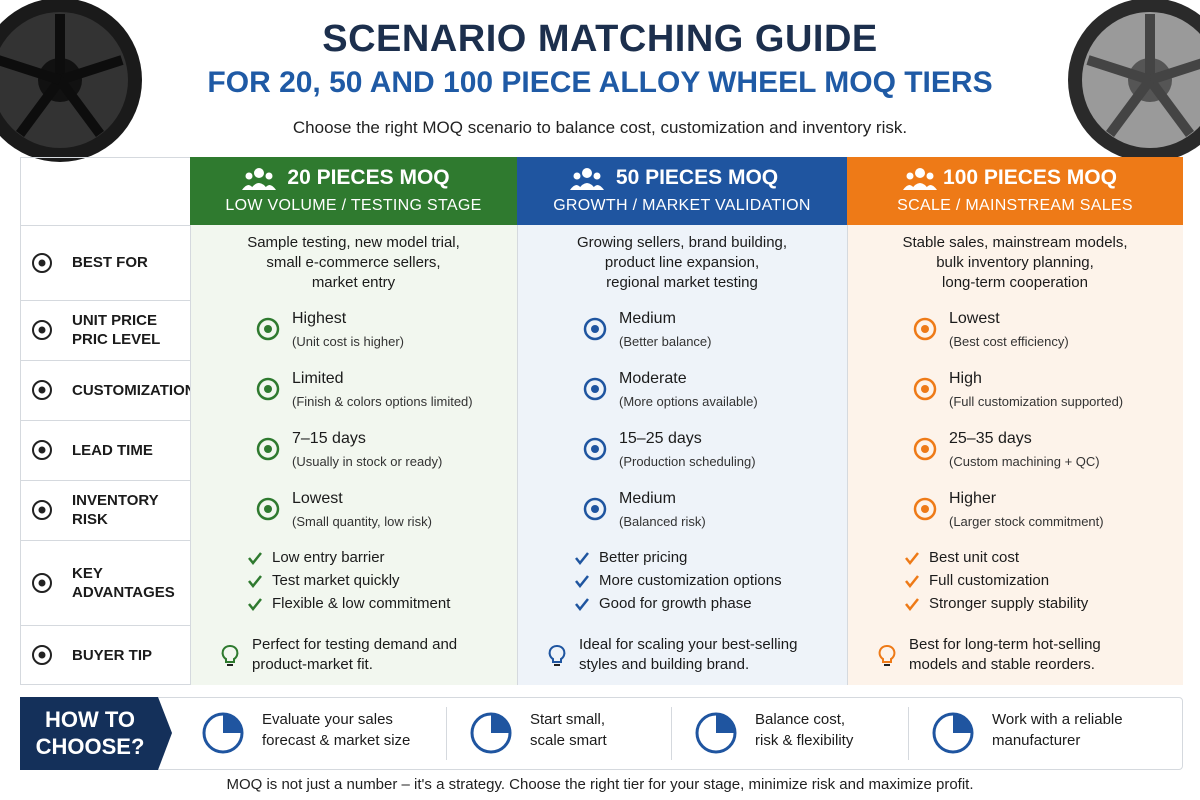  Describe the element at coordinates (368, 177) in the screenshot. I see `column-title: 20 PIECES MOQ` at that location.